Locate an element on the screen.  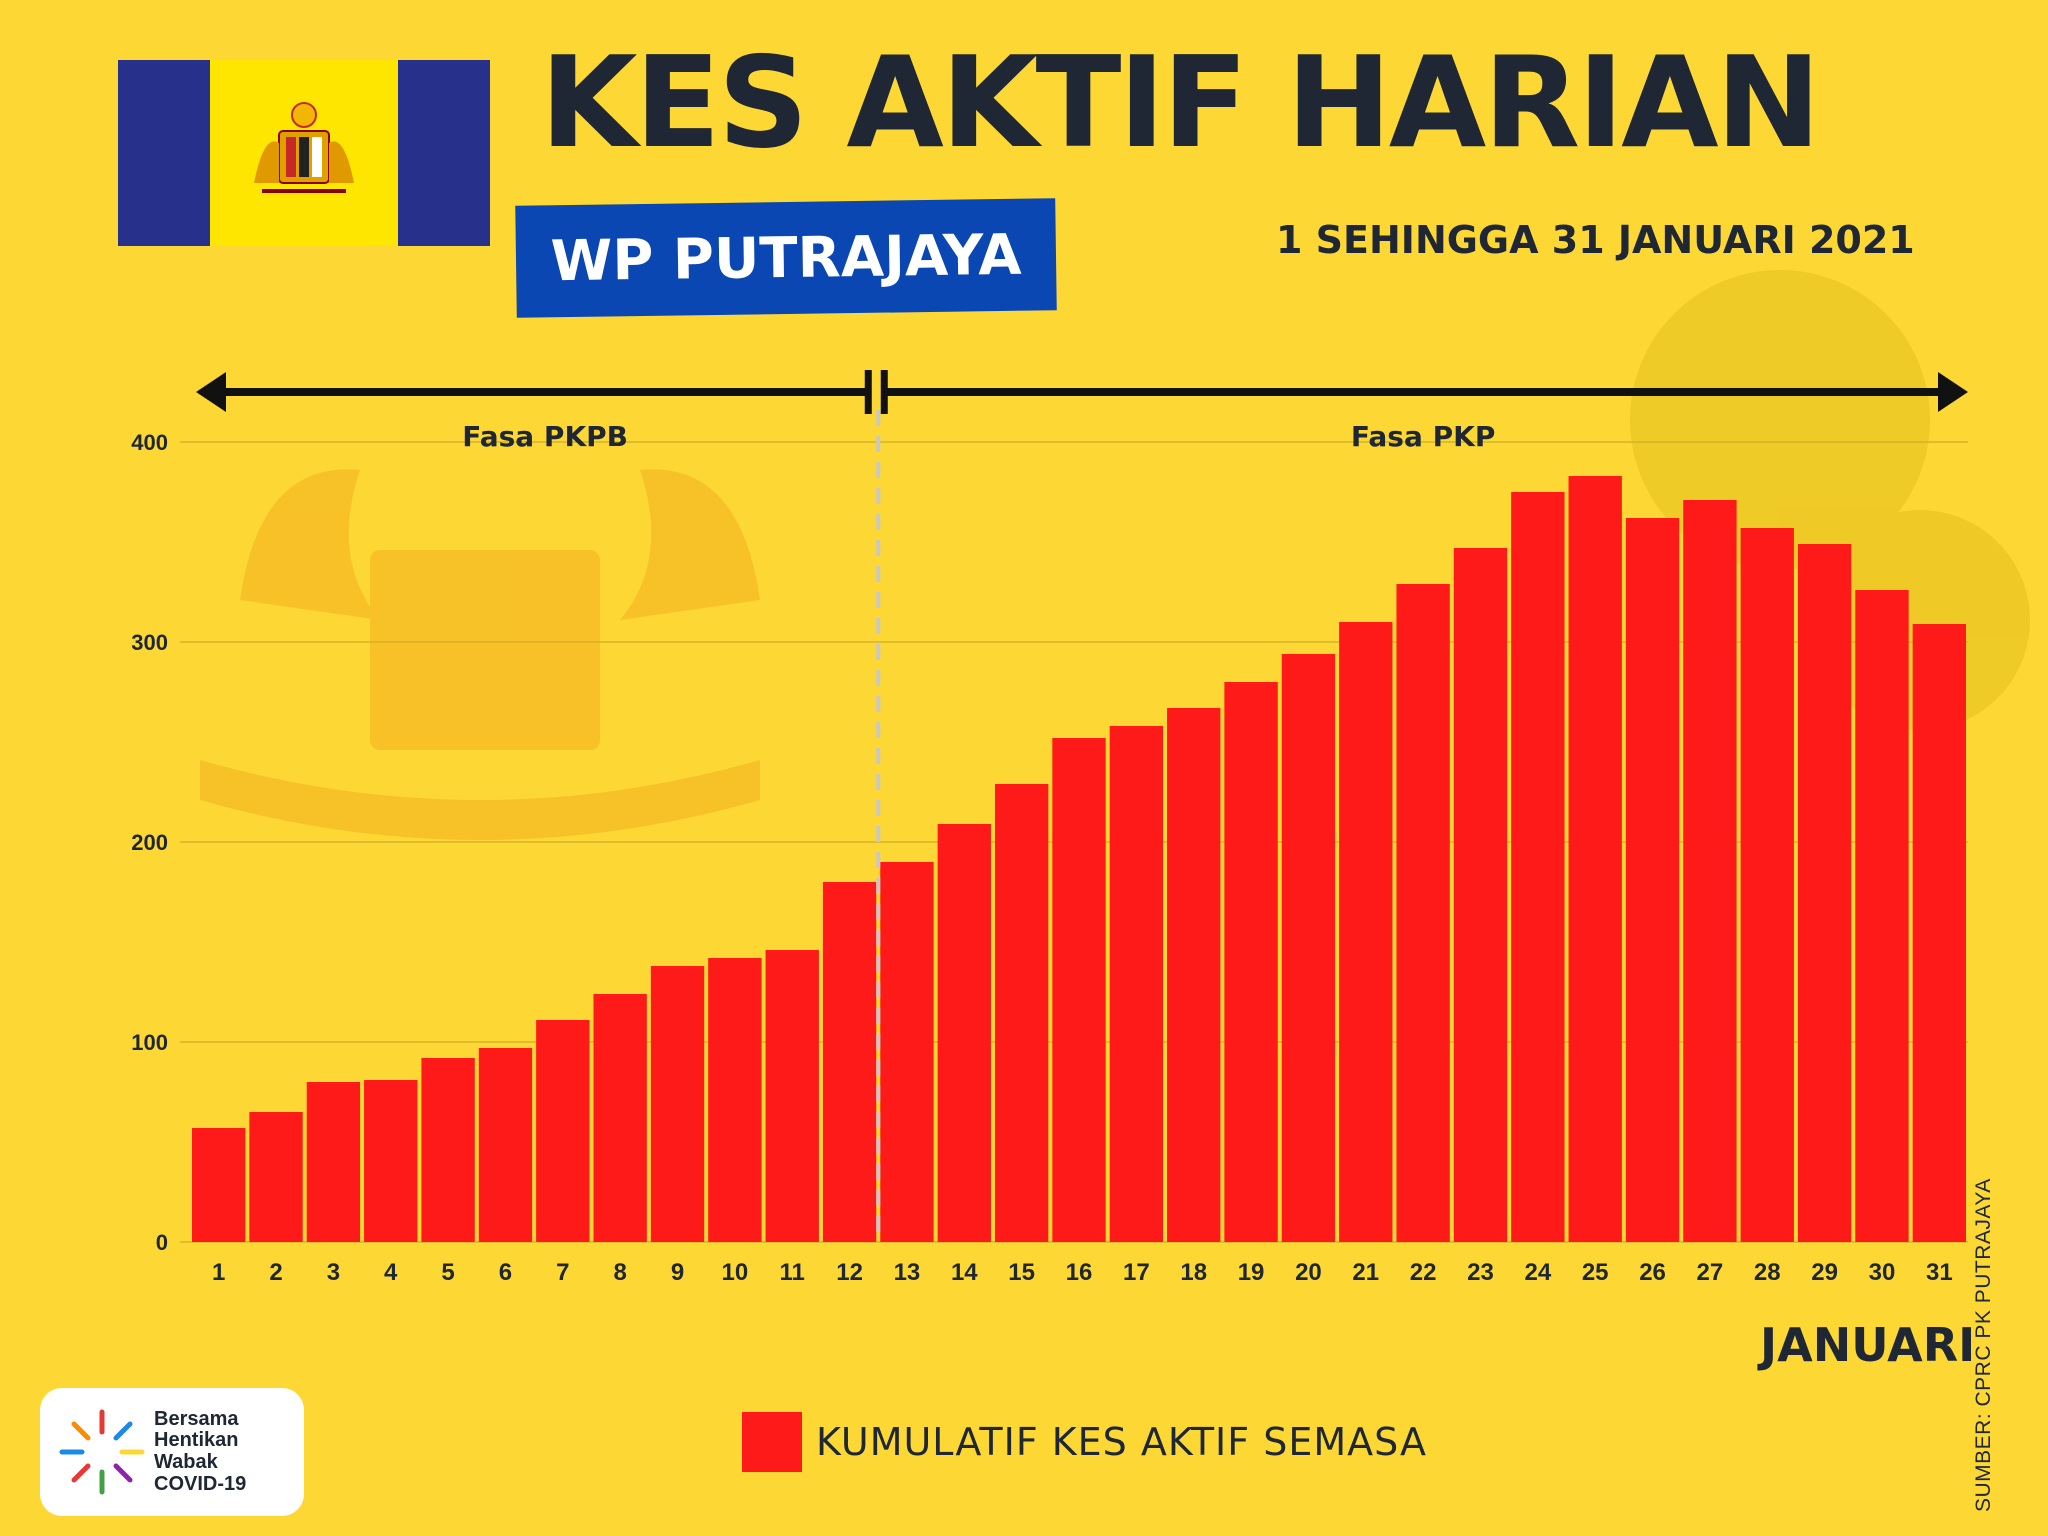
x-tick-label: 16 is located at coordinates (1079, 1272).